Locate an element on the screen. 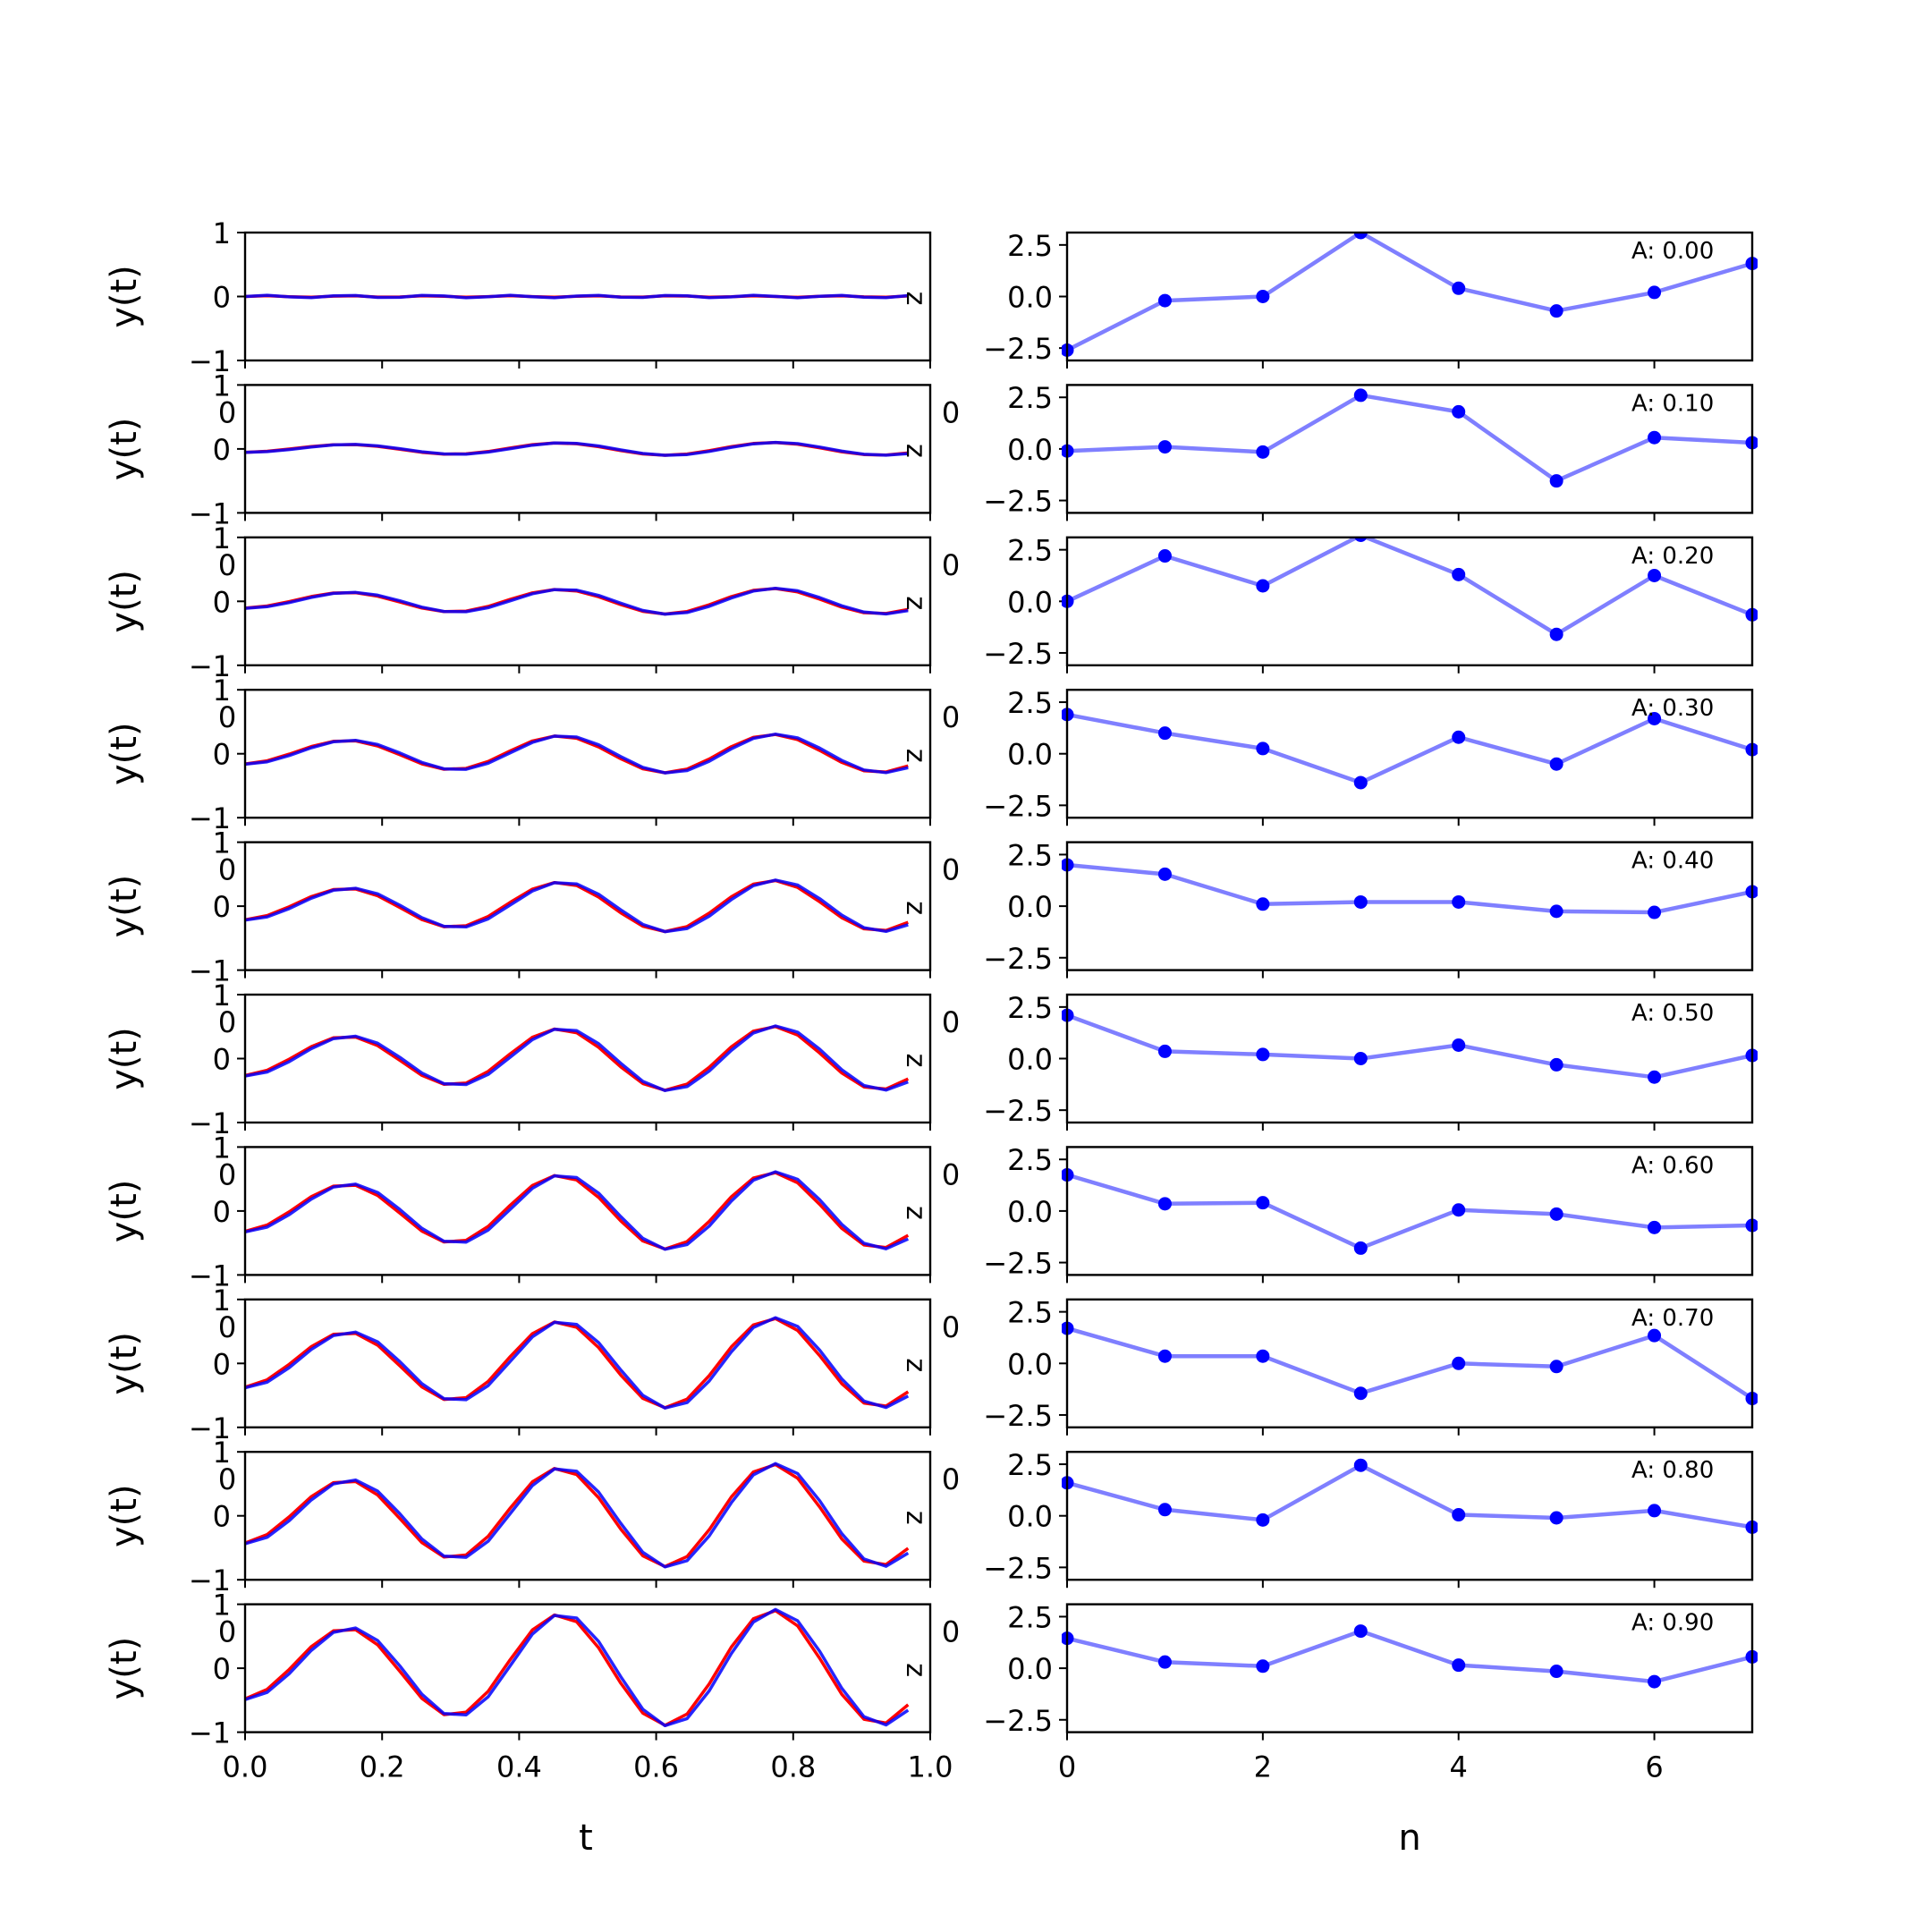 The image size is (1932, 1932). left-x-axis-label: t is located at coordinates (586, 1838).